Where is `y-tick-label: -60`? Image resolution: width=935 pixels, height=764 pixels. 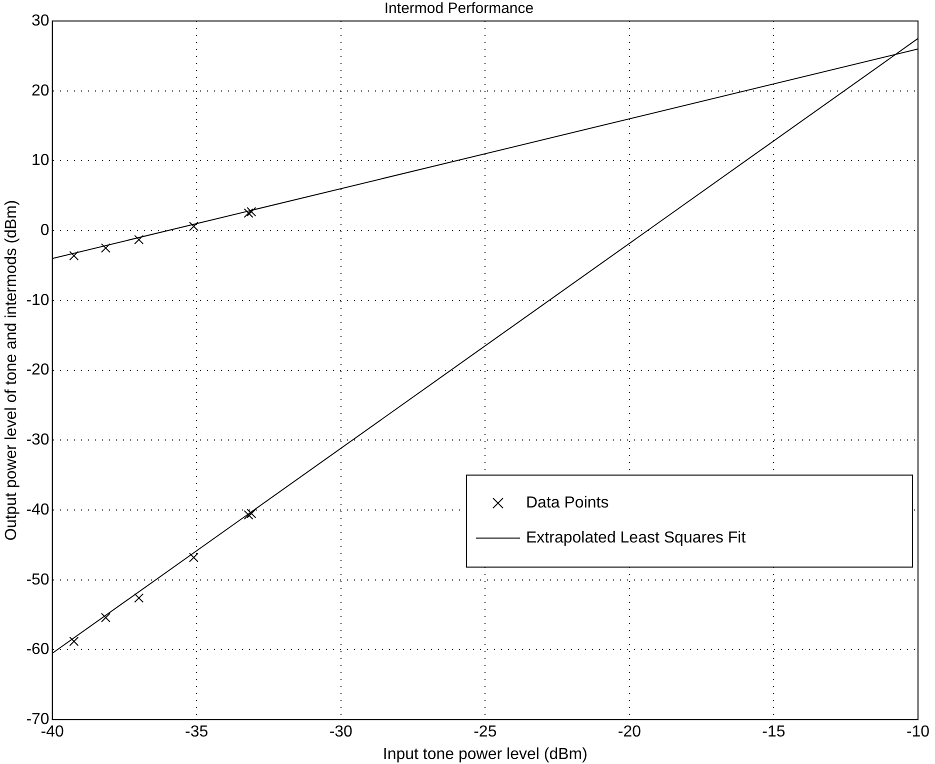
y-tick-label: -60 is located at coordinates (38, 649).